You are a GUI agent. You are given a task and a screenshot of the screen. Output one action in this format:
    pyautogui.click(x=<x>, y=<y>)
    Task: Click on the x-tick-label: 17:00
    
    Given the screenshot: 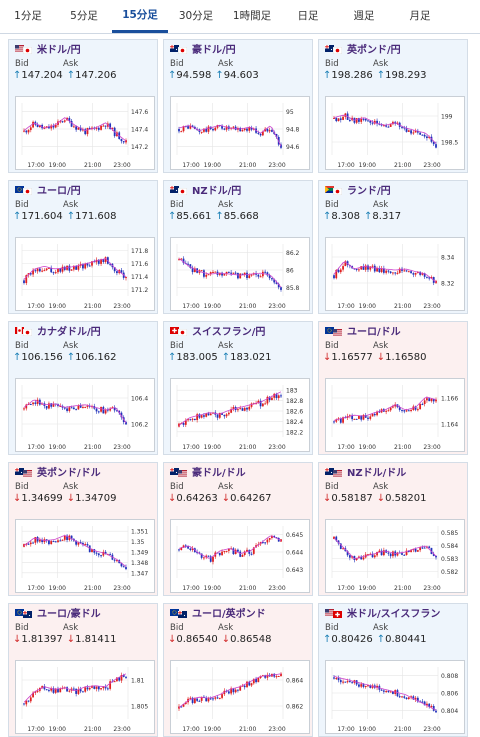 What is the action you would take?
    pyautogui.click(x=345, y=447)
    